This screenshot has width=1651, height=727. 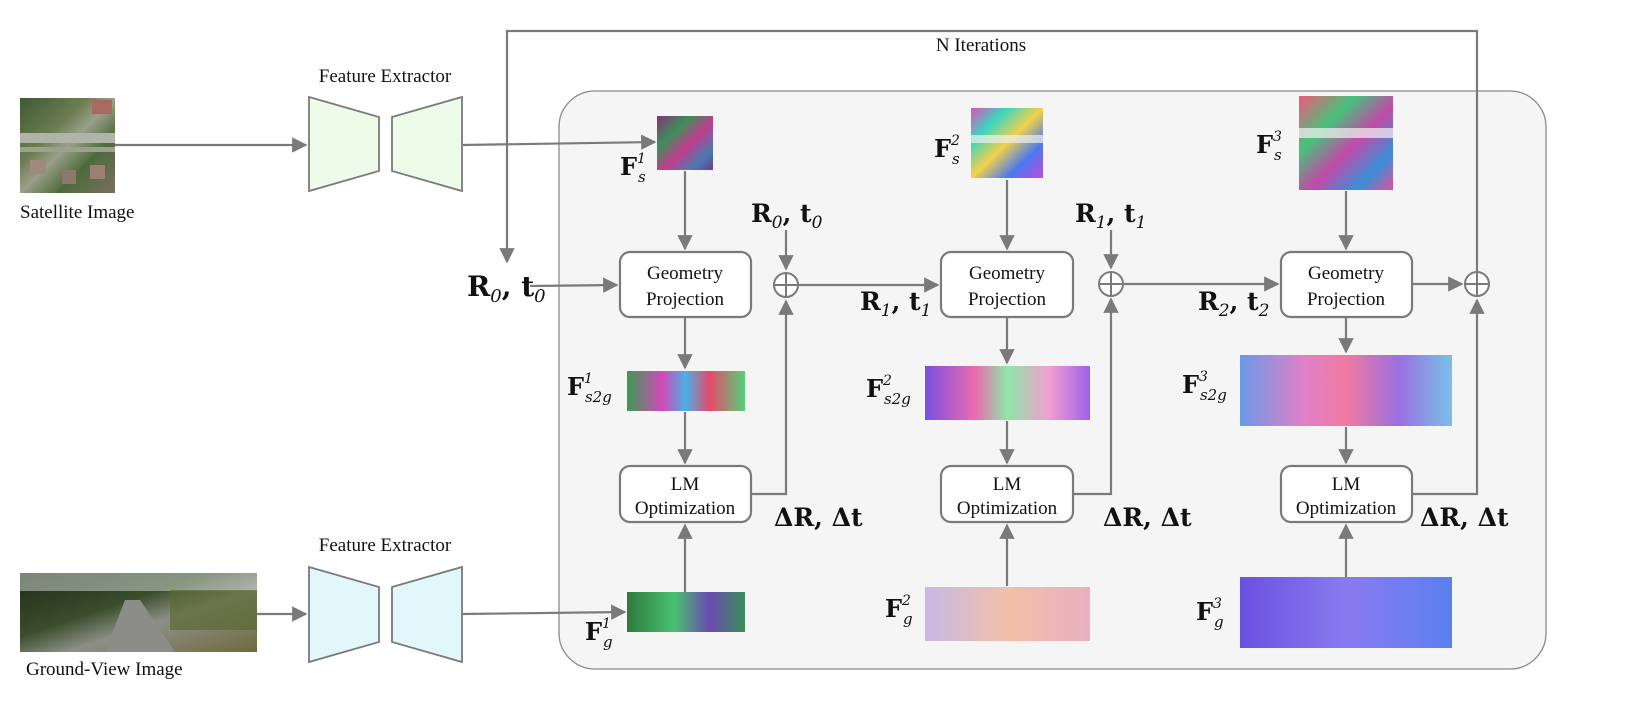 I want to click on fs2g1-feature-map, so click(x=686, y=391).